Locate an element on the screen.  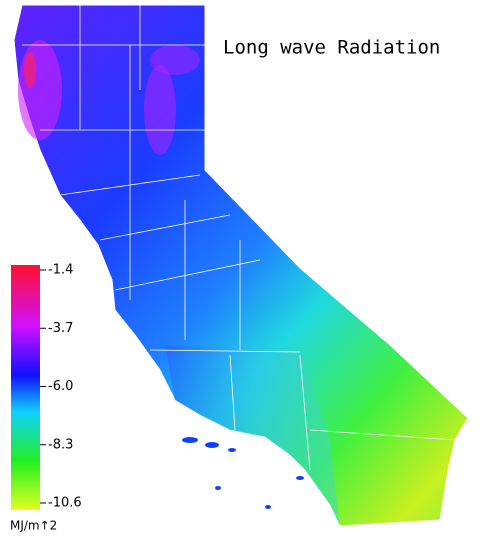
tick-label: -10.6 is located at coordinates (65, 503).